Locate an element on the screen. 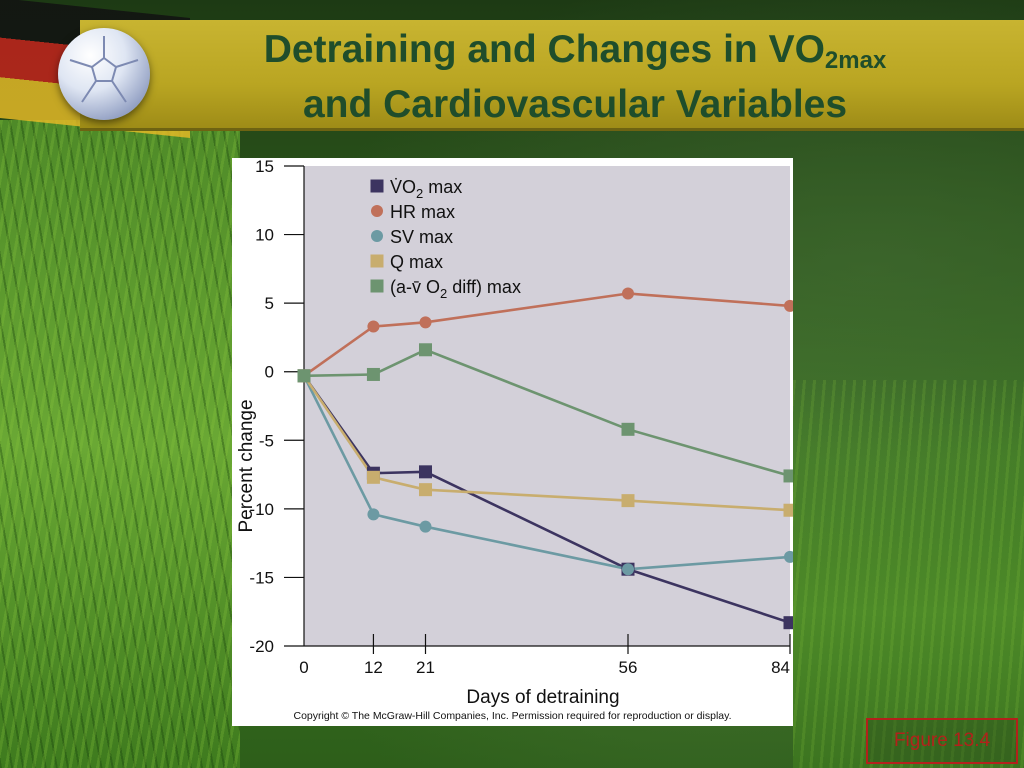  soccer-ball-icon is located at coordinates (104, 74).